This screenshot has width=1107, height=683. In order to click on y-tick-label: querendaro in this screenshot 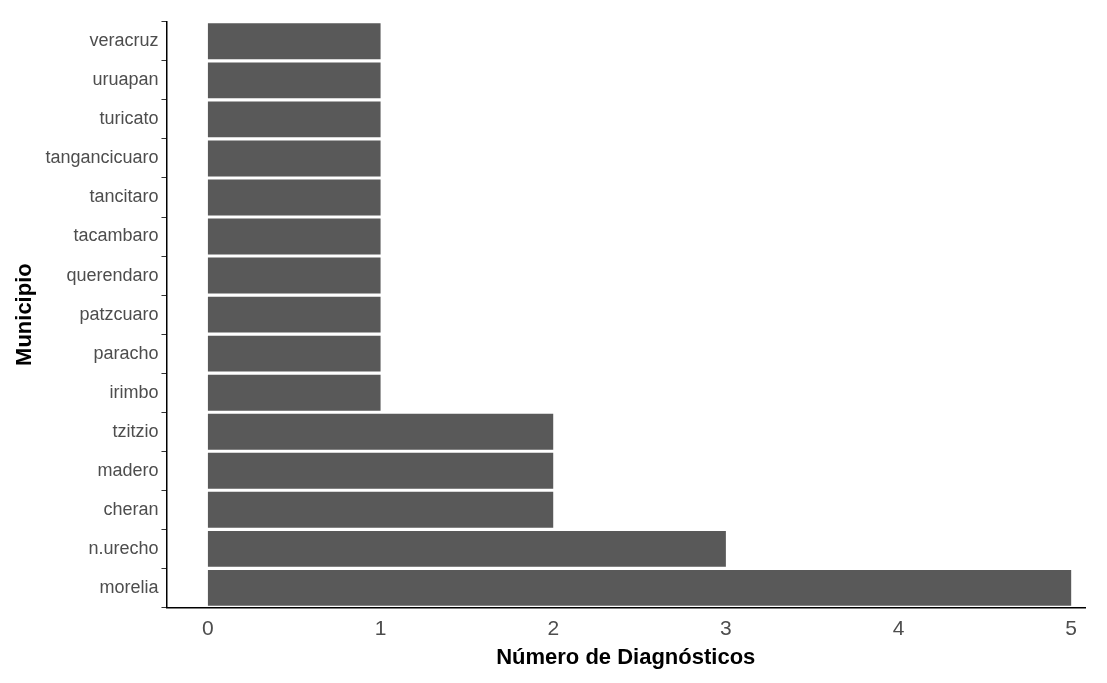, I will do `click(112, 274)`.